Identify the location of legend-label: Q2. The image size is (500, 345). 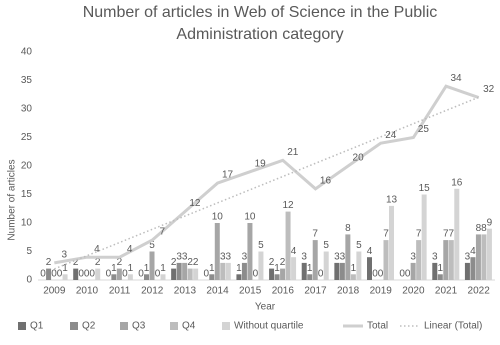
(89, 326).